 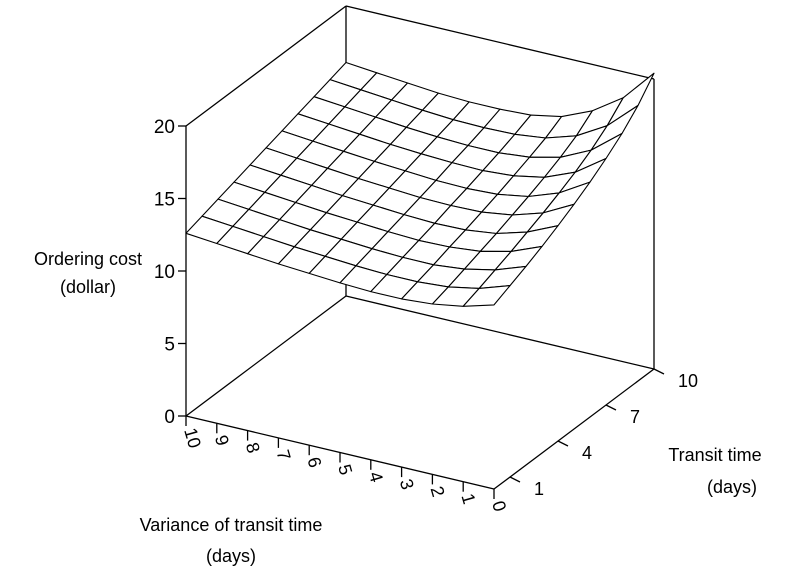 What do you see at coordinates (438, 491) in the screenshot?
I see `x-tick-label: 2` at bounding box center [438, 491].